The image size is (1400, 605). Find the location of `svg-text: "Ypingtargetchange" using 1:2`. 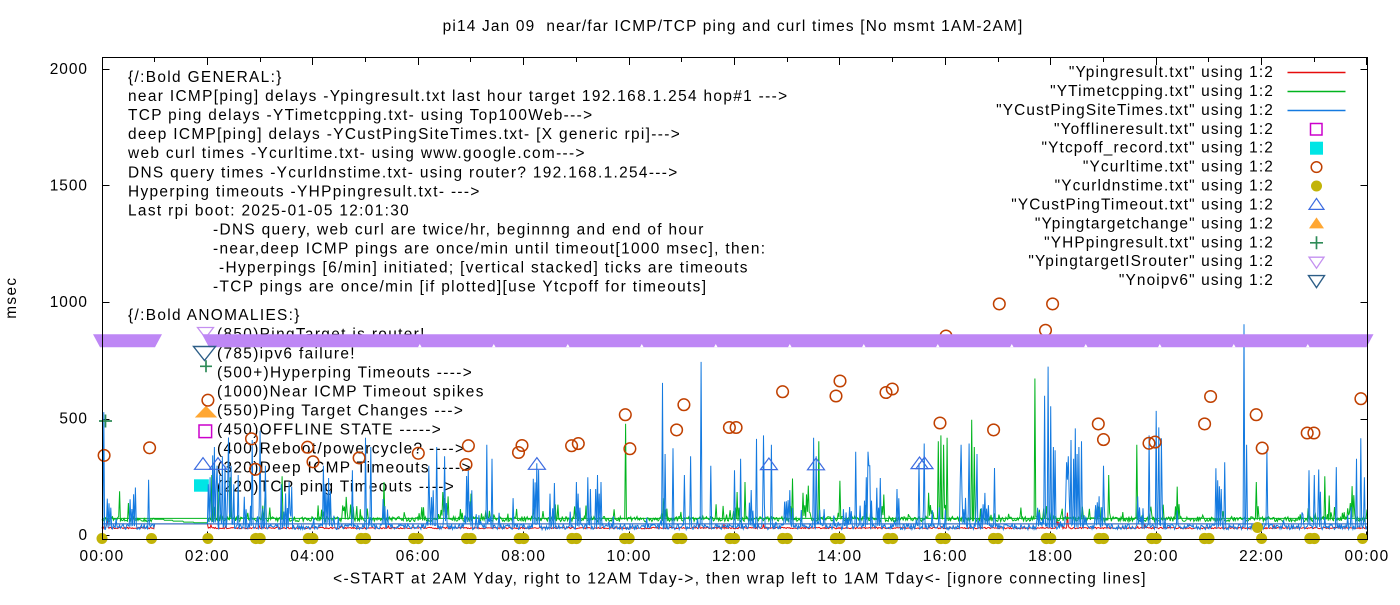

svg-text: "Ypingtargetchange" using 1:2 is located at coordinates (1154, 223).